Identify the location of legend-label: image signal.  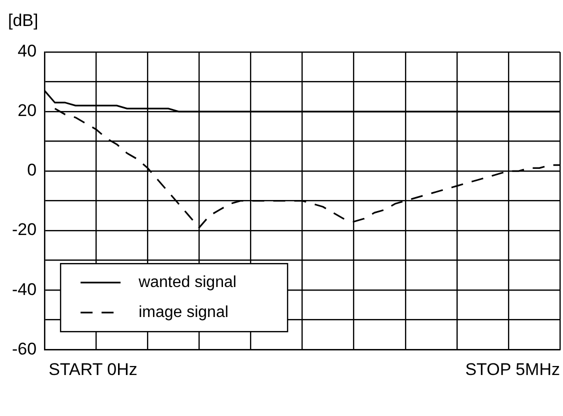
(183, 313).